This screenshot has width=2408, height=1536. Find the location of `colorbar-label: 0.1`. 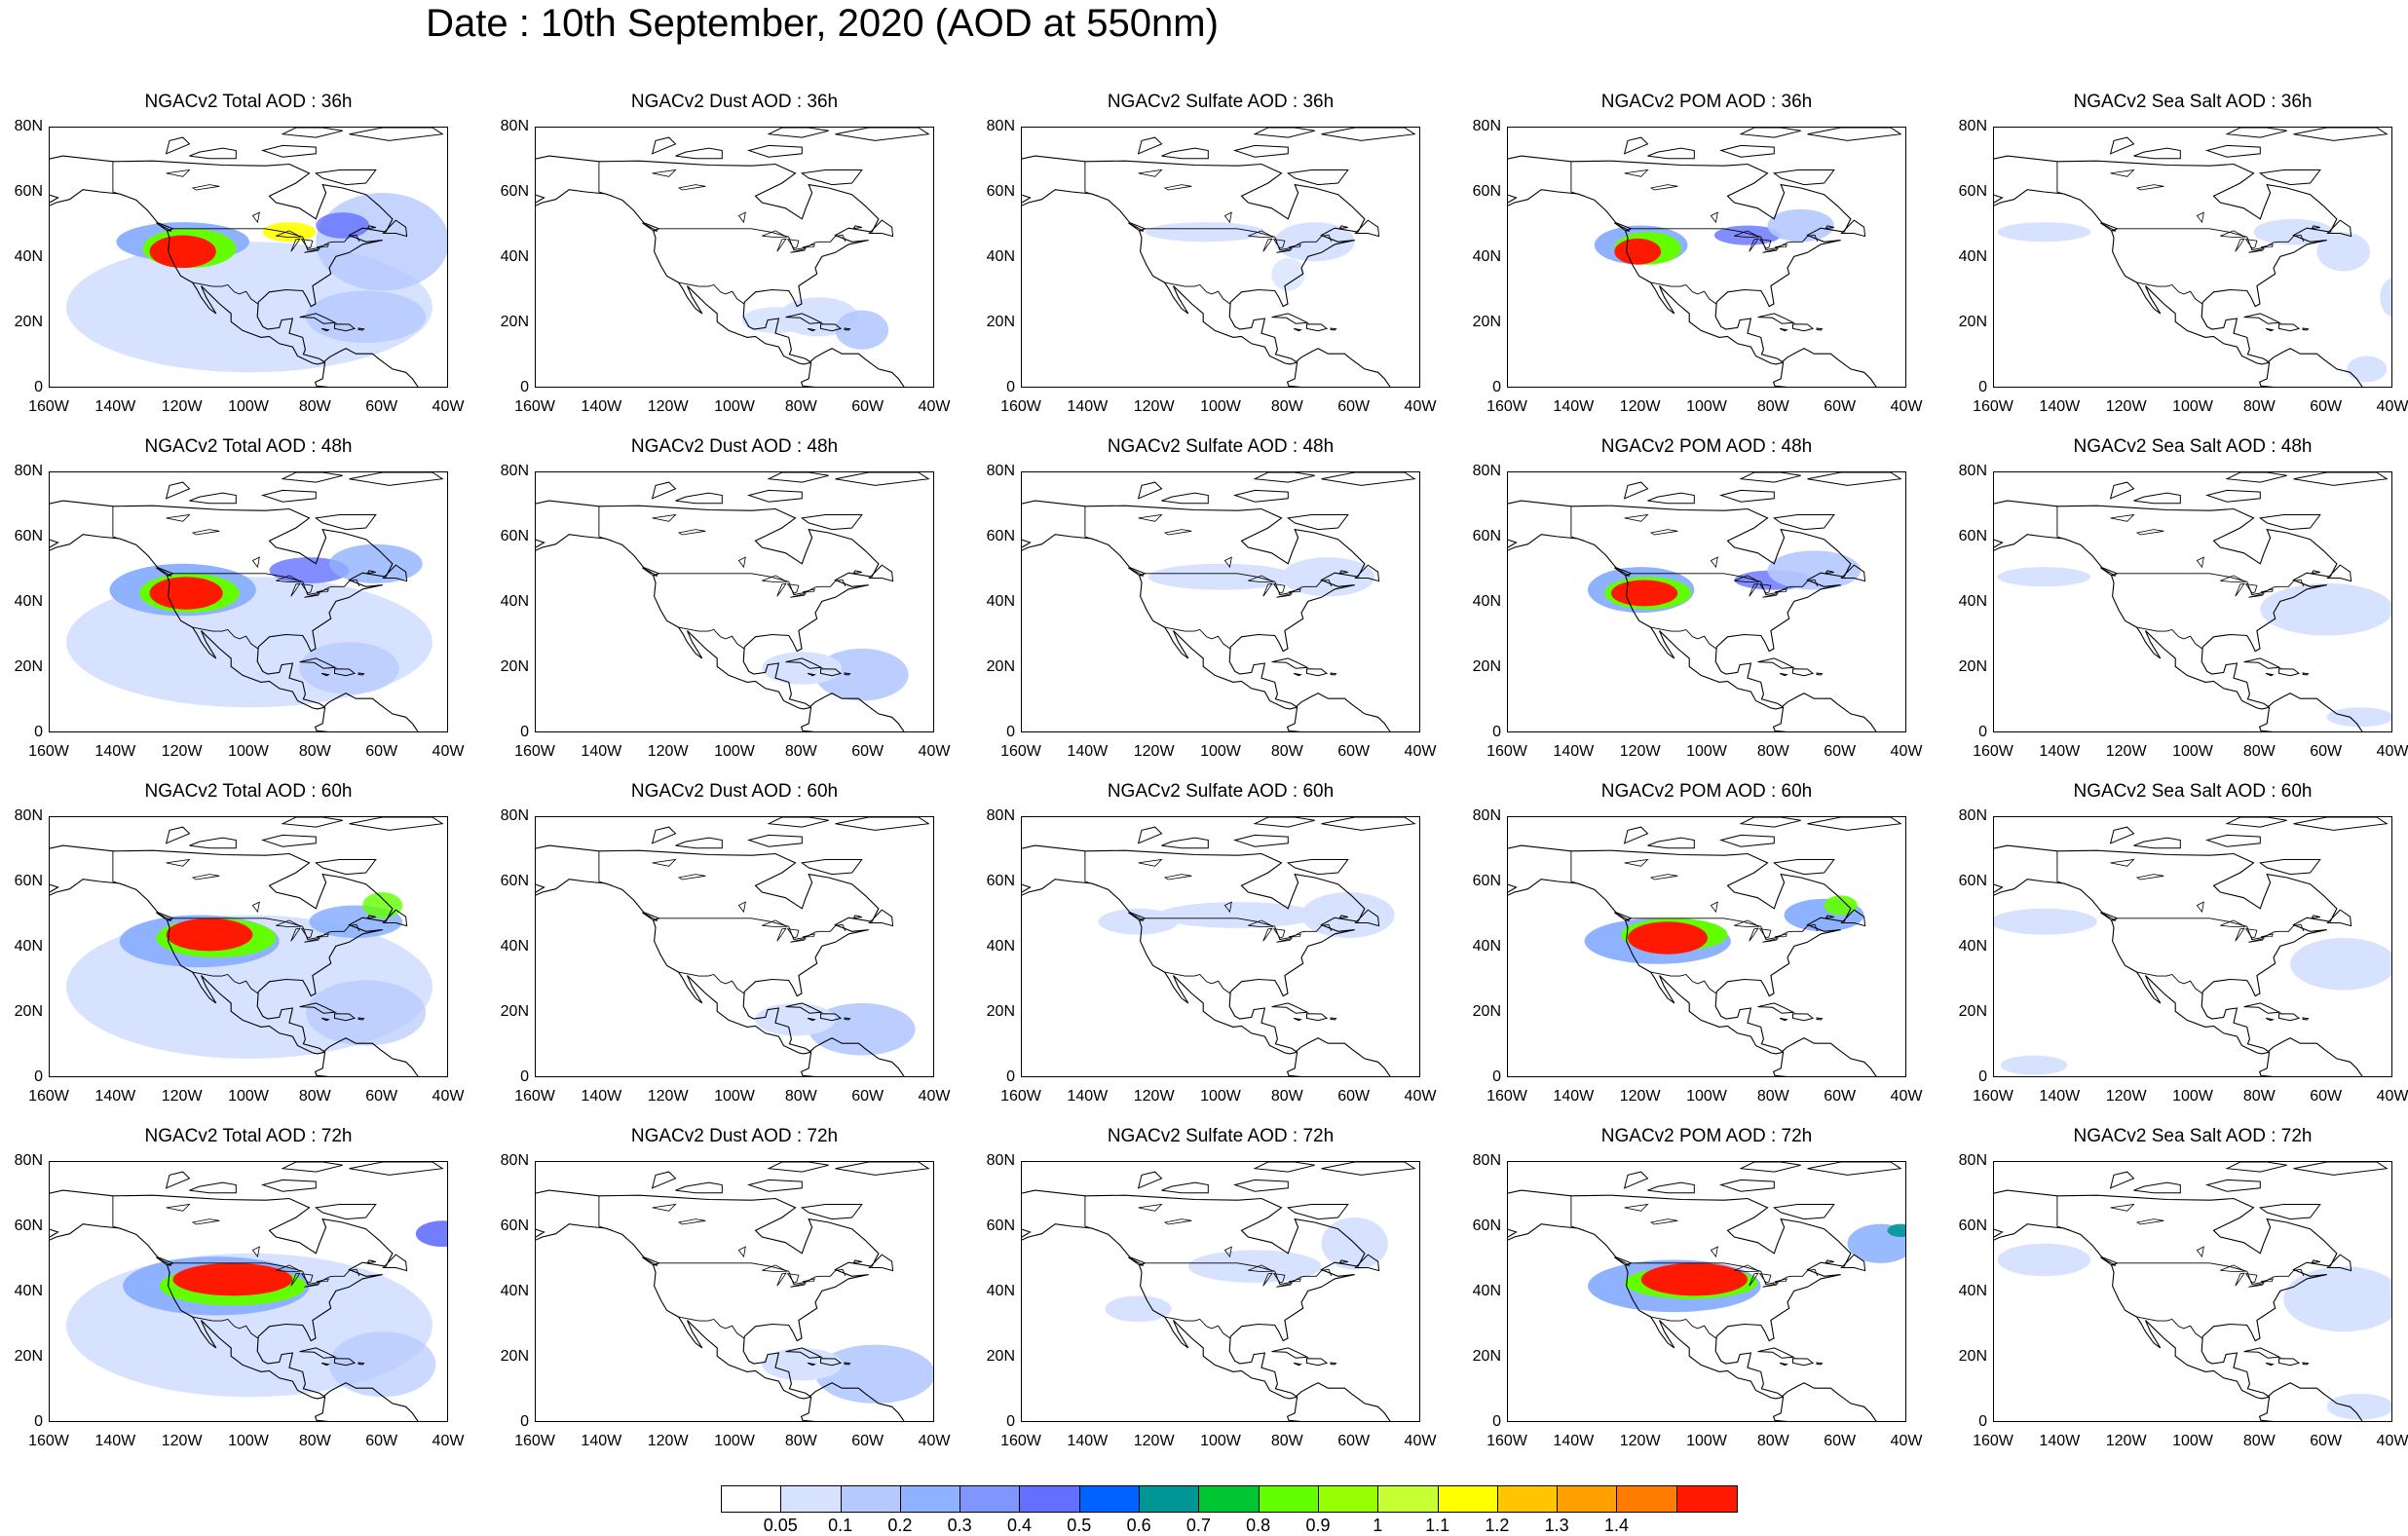

colorbar-label: 0.1 is located at coordinates (840, 1525).